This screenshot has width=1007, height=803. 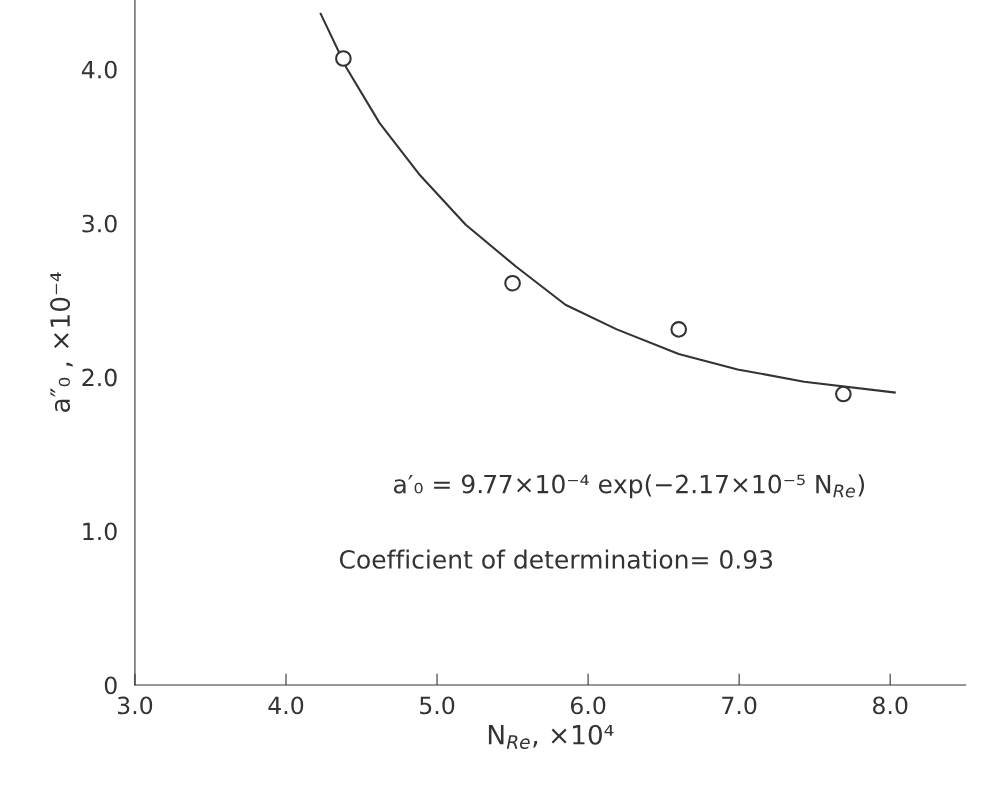 I want to click on y-tick-label: 4.0, so click(x=99, y=69).